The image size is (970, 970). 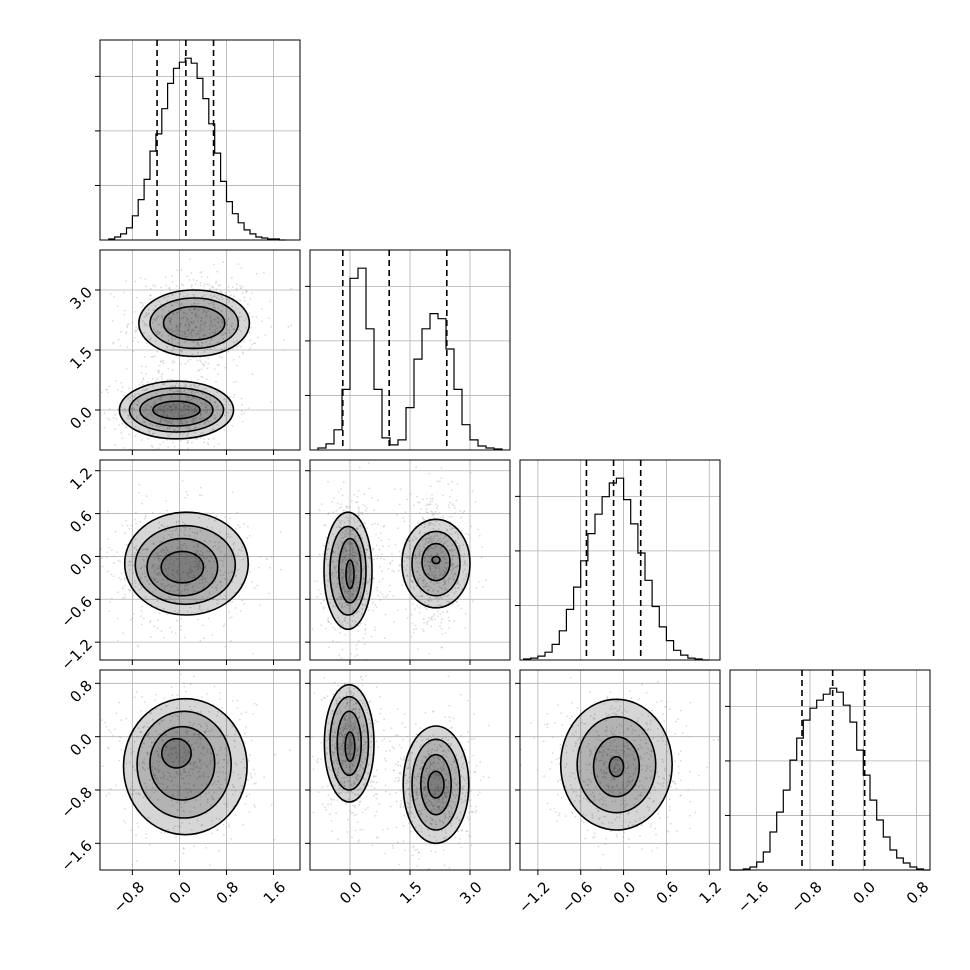 What do you see at coordinates (710, 893) in the screenshot?
I see `xtick-label-2-4: 1.2` at bounding box center [710, 893].